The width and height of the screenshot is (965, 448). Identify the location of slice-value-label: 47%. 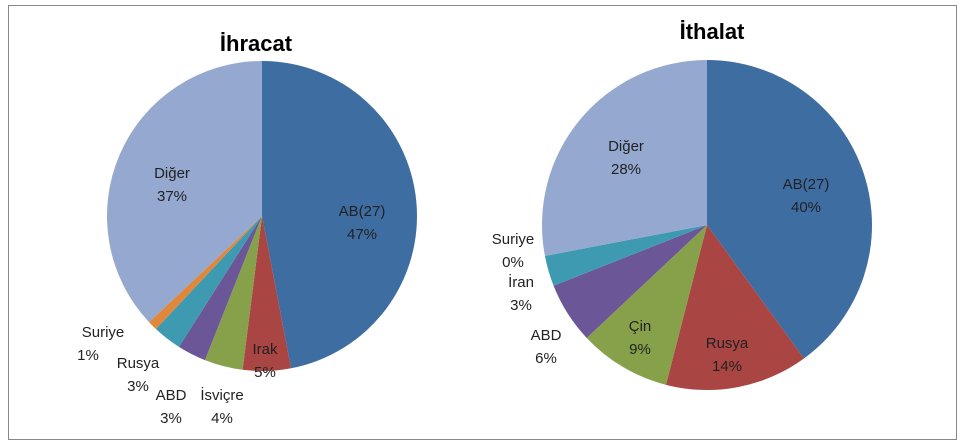
(362, 234).